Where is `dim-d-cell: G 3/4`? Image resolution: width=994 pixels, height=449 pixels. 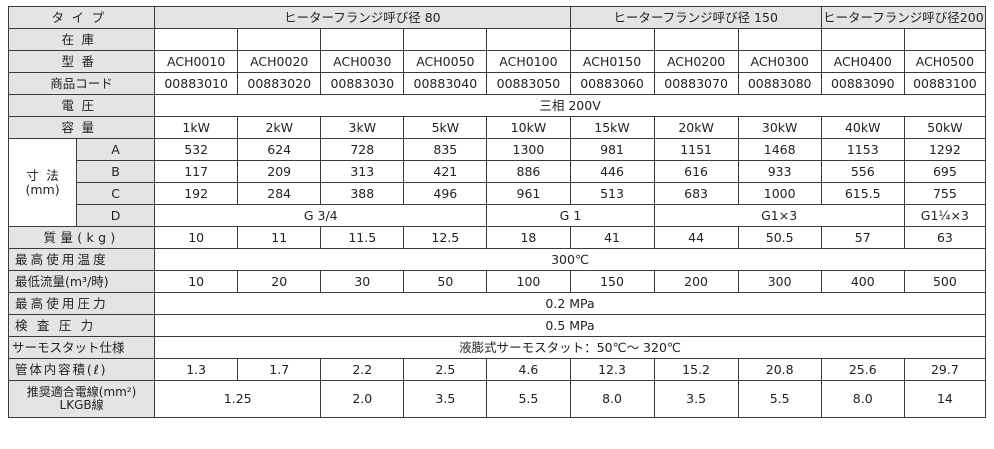
dim-d-cell: G 3/4 is located at coordinates (321, 215).